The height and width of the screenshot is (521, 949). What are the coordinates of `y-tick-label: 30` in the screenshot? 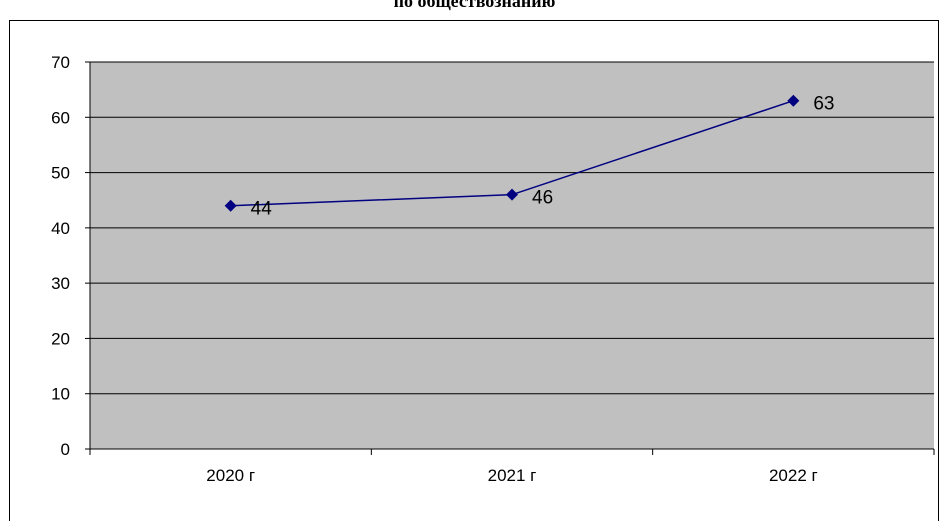 It's located at (60, 283).